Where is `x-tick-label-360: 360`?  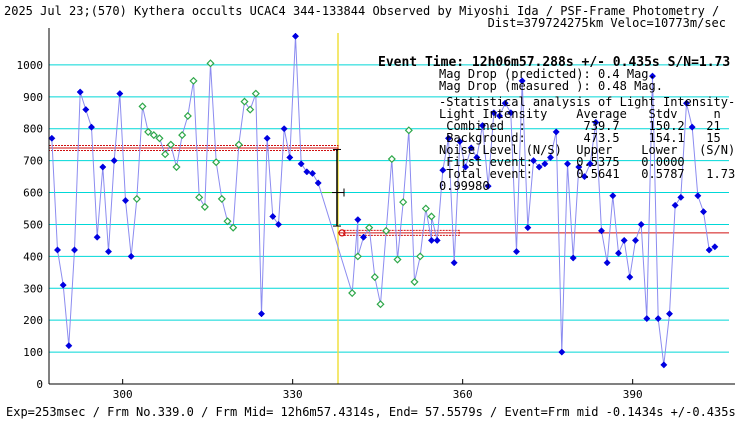
x-tick-label-360: 360 is located at coordinates (463, 394).